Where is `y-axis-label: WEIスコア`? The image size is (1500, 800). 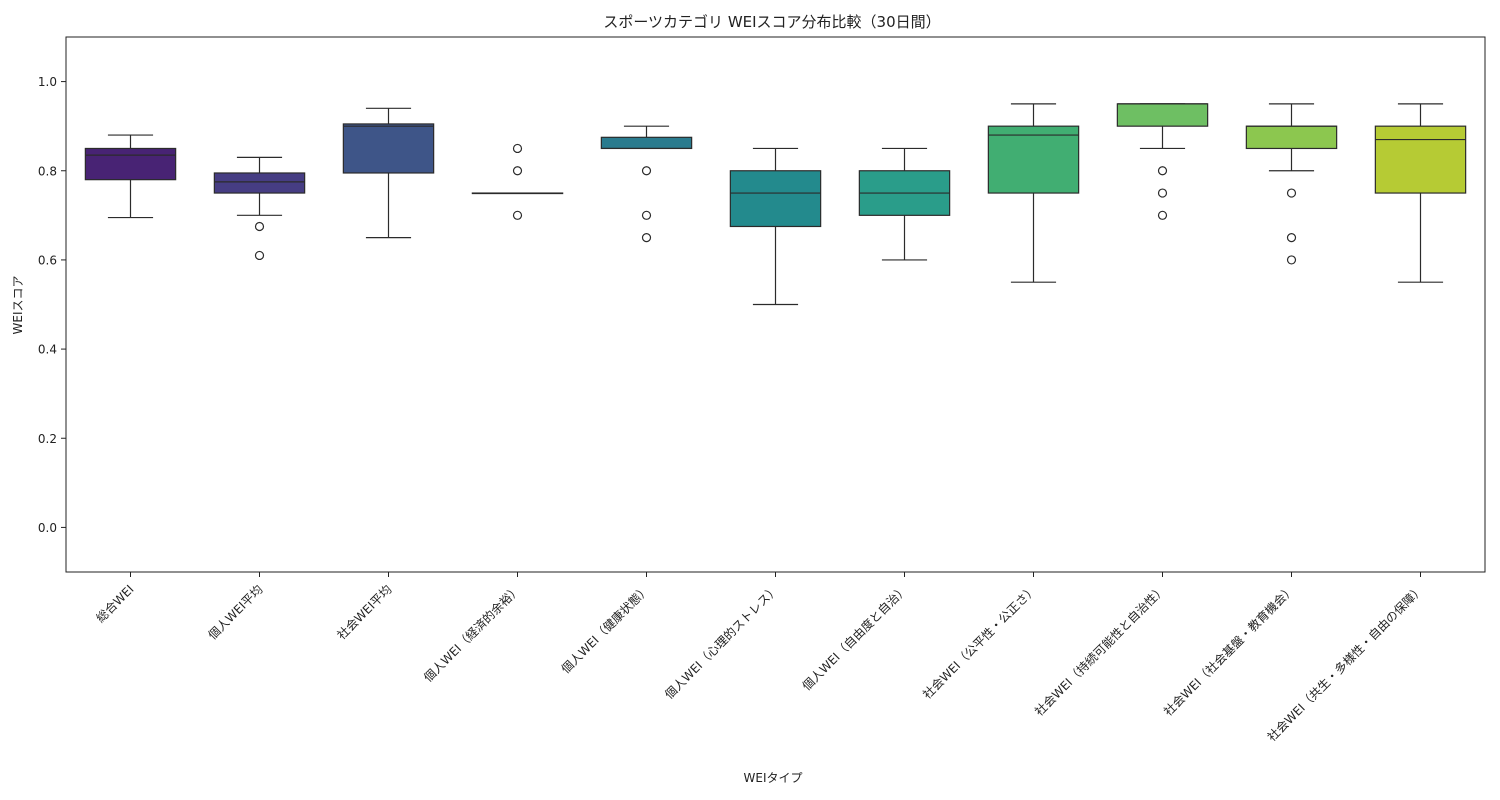 y-axis-label: WEIスコア is located at coordinates (18, 305).